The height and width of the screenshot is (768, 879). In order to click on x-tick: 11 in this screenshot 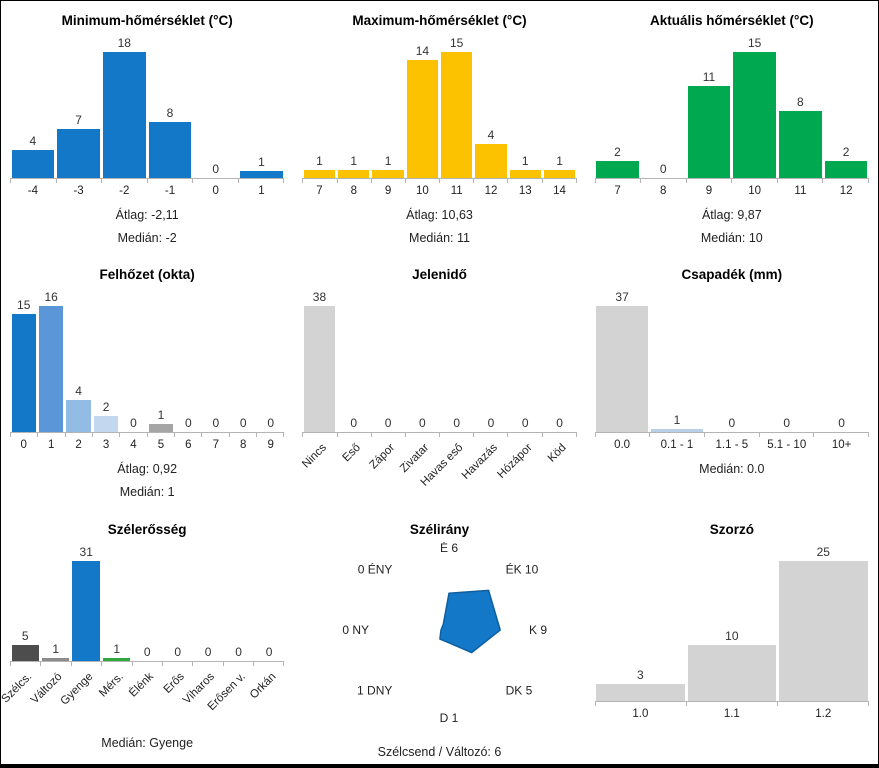, I will do `click(457, 191)`.